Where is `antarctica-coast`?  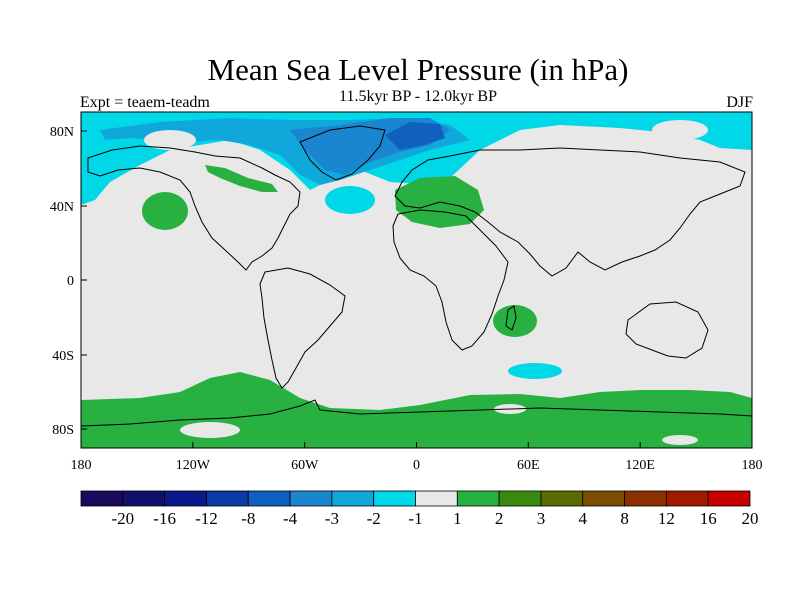 antarctica-coast is located at coordinates (416, 413).